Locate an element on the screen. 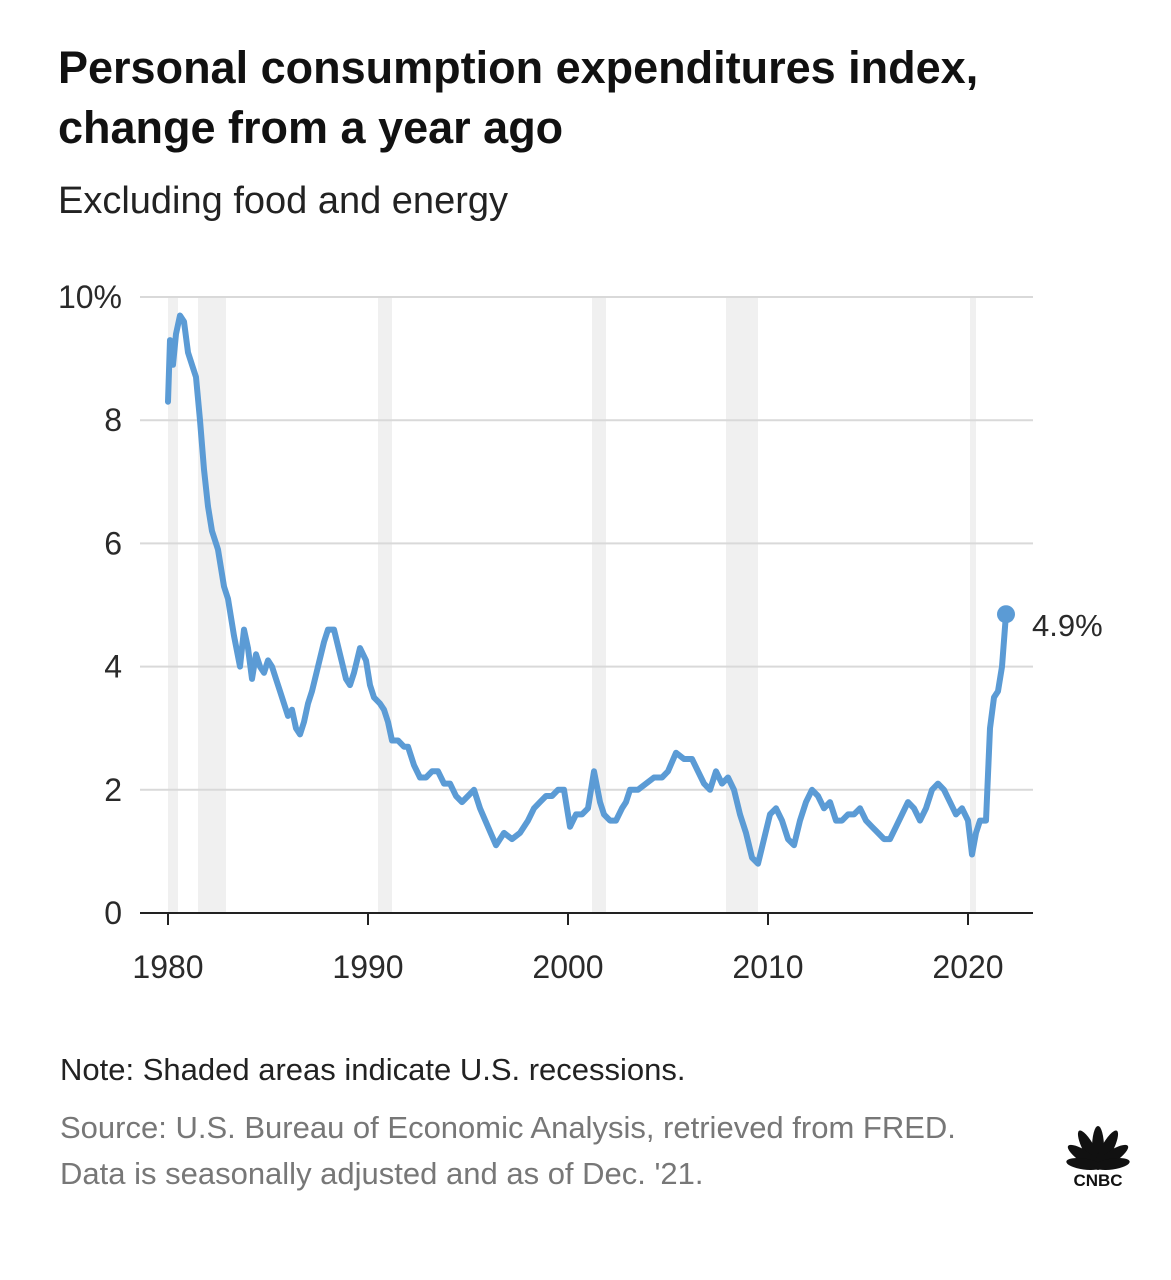 This screenshot has height=1280, width=1171. x-tick-label: 2000 is located at coordinates (567, 967).